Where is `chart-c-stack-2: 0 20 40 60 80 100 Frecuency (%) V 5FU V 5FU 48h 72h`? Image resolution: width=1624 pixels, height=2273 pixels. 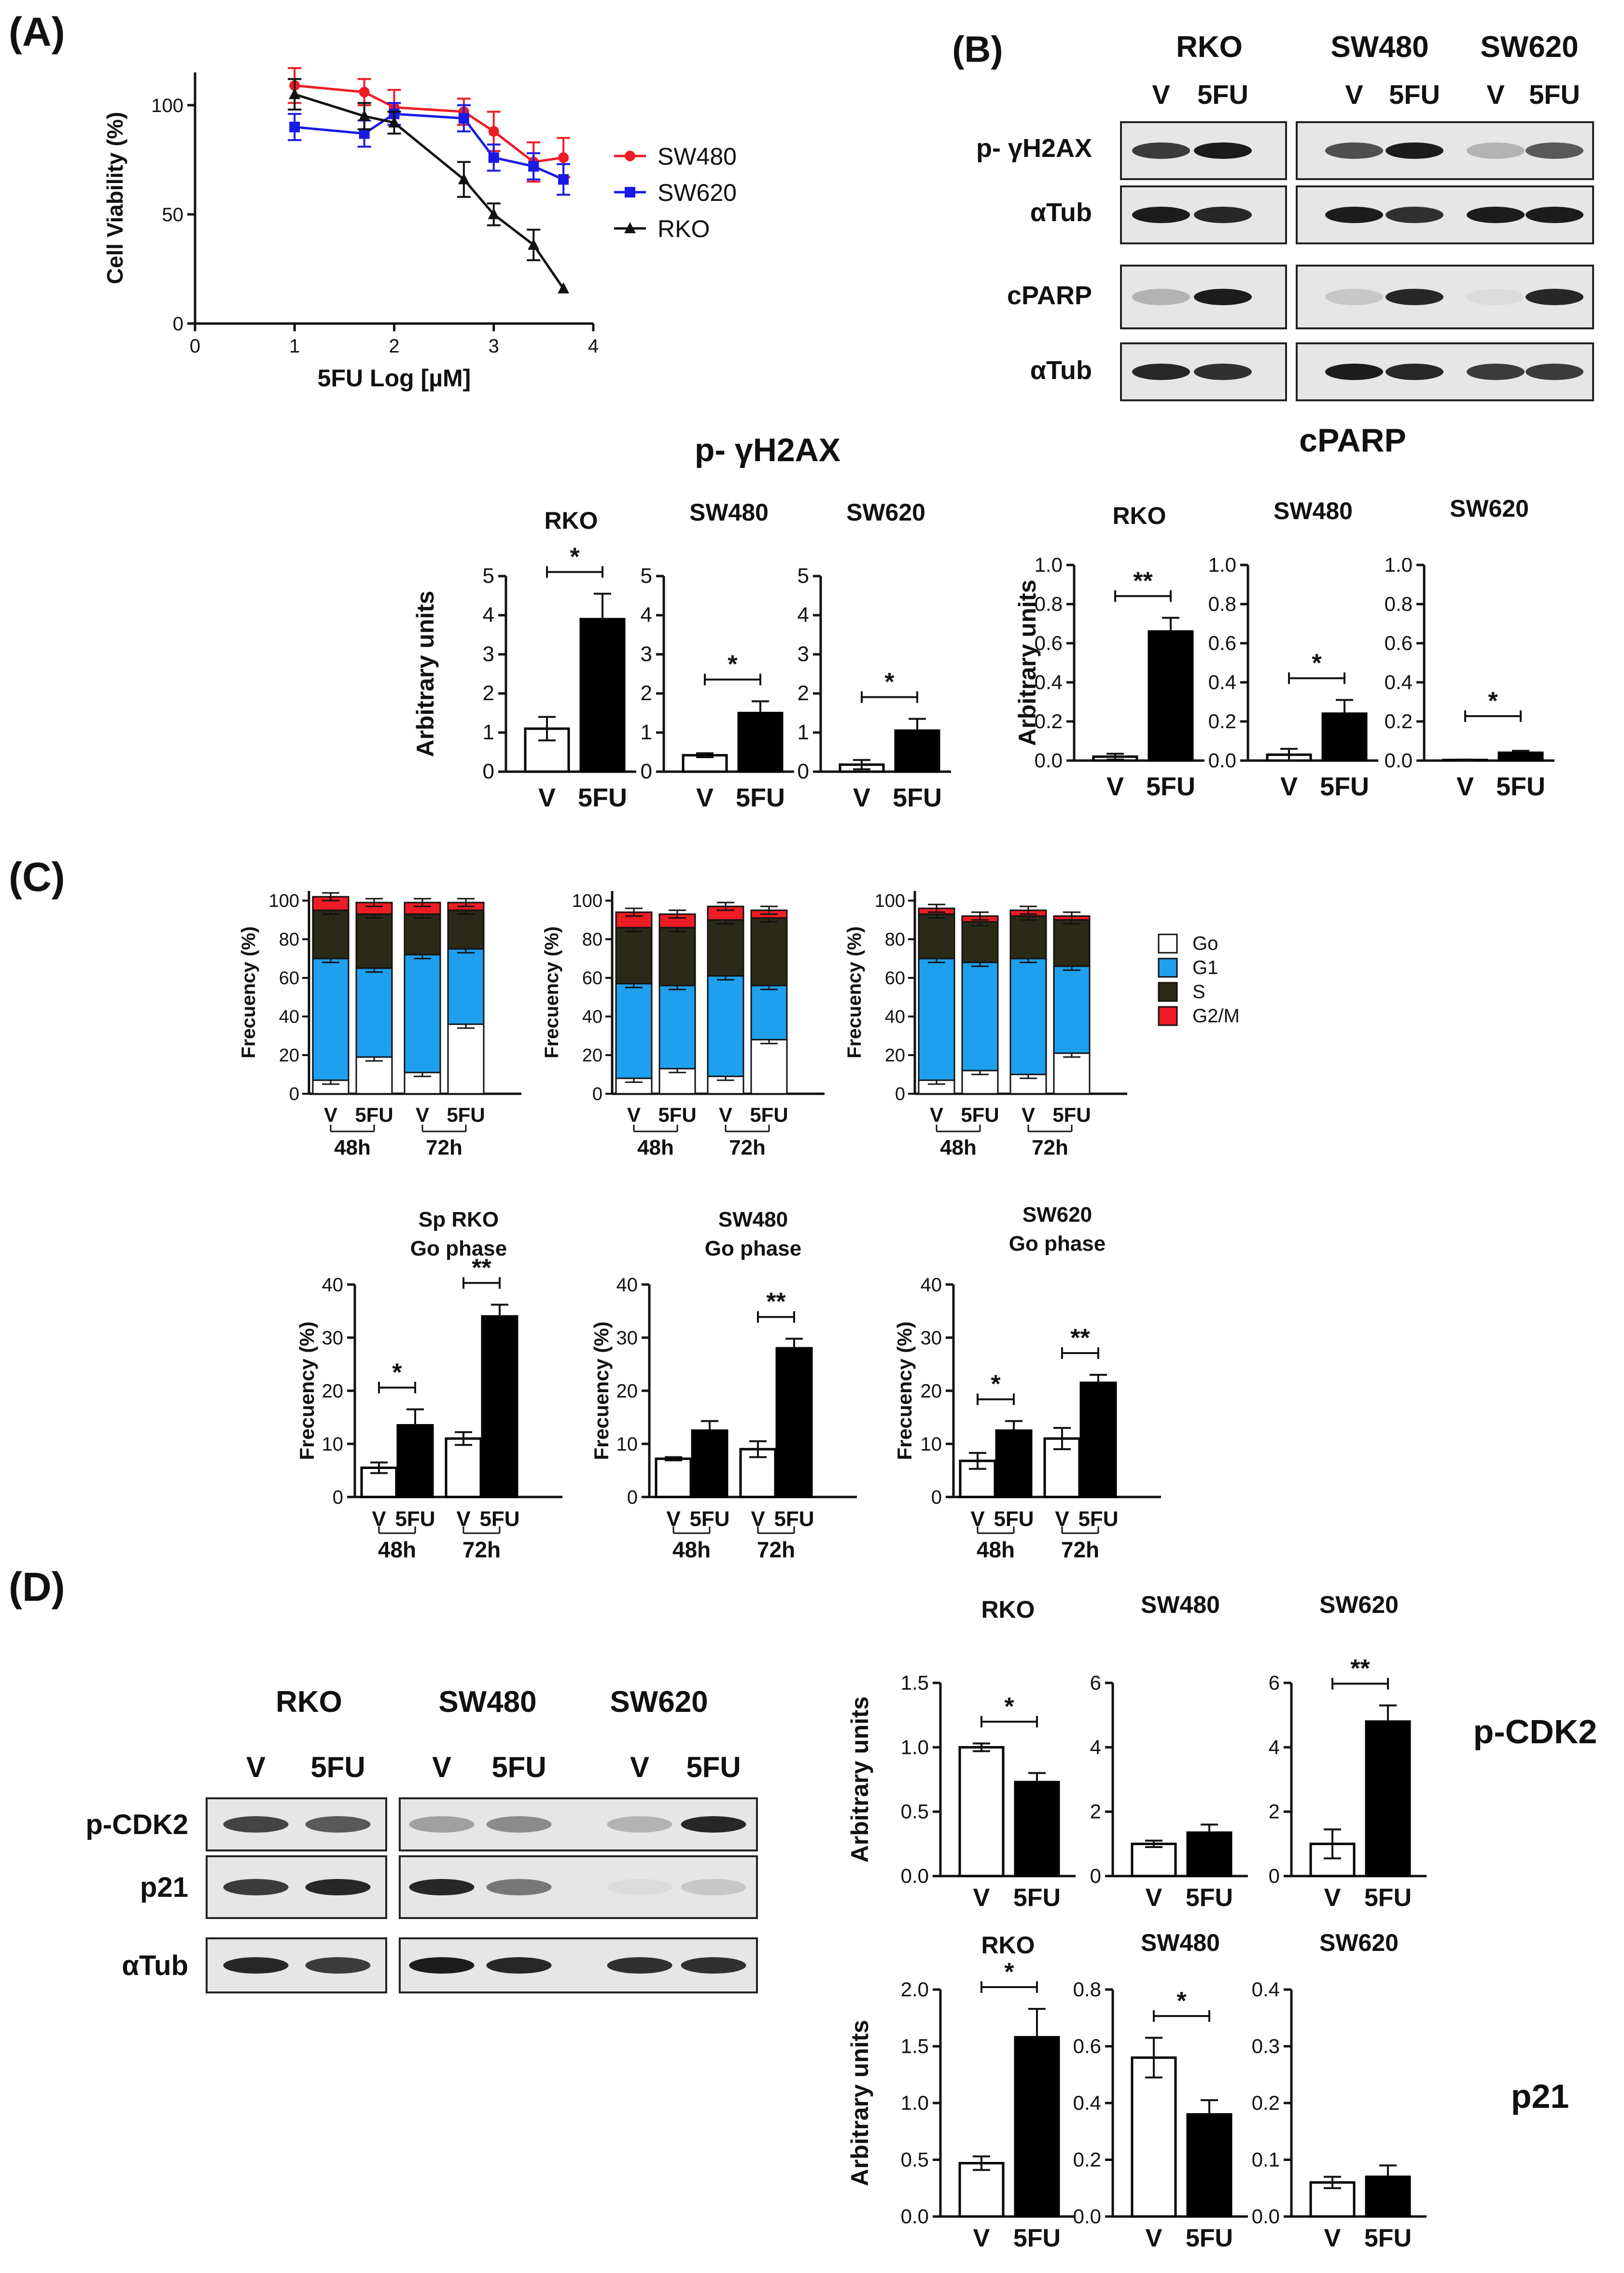 chart-c-stack-2: 0 20 40 60 80 100 Frecuency (%) V 5FU V 5FU 48h 72h is located at coordinates (683, 1025).